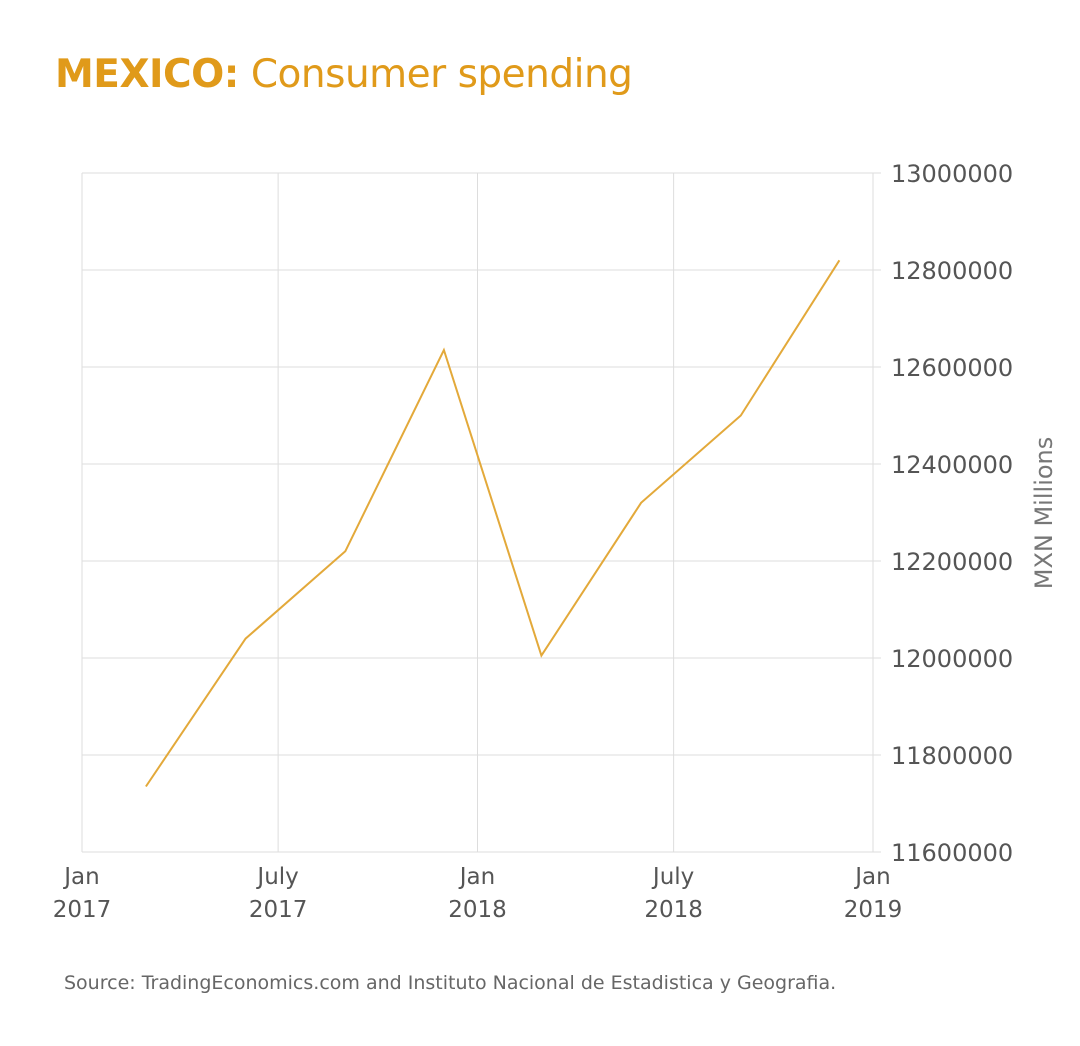  I want to click on y-tick-label: 12200000, so click(952, 562).